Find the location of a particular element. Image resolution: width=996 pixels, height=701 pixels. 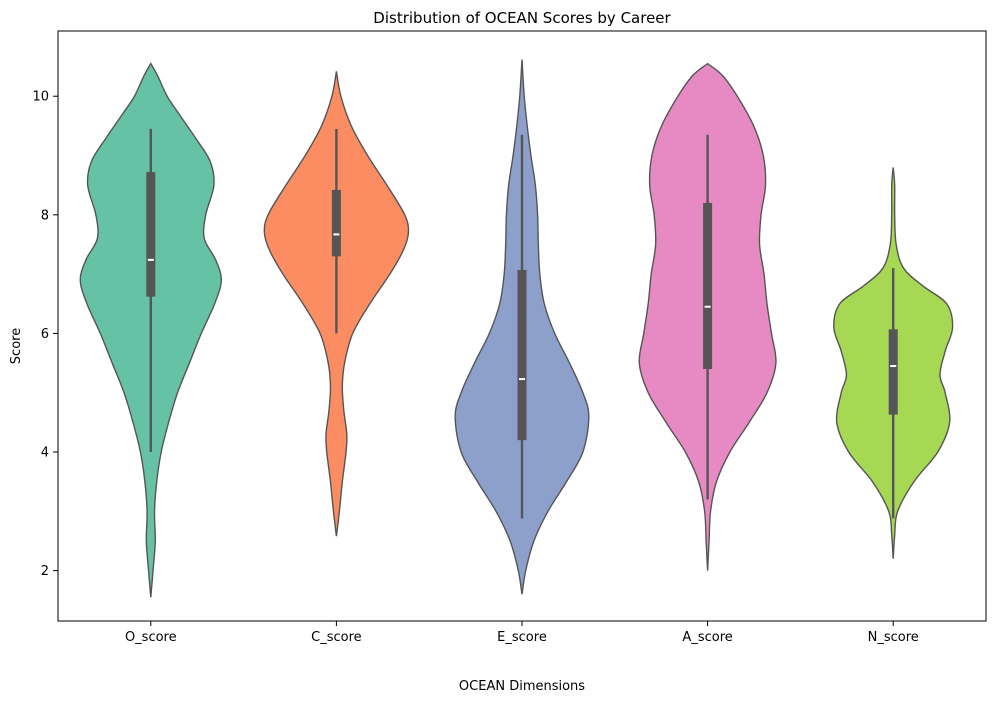

x-tick-label: C_score is located at coordinates (336, 637).